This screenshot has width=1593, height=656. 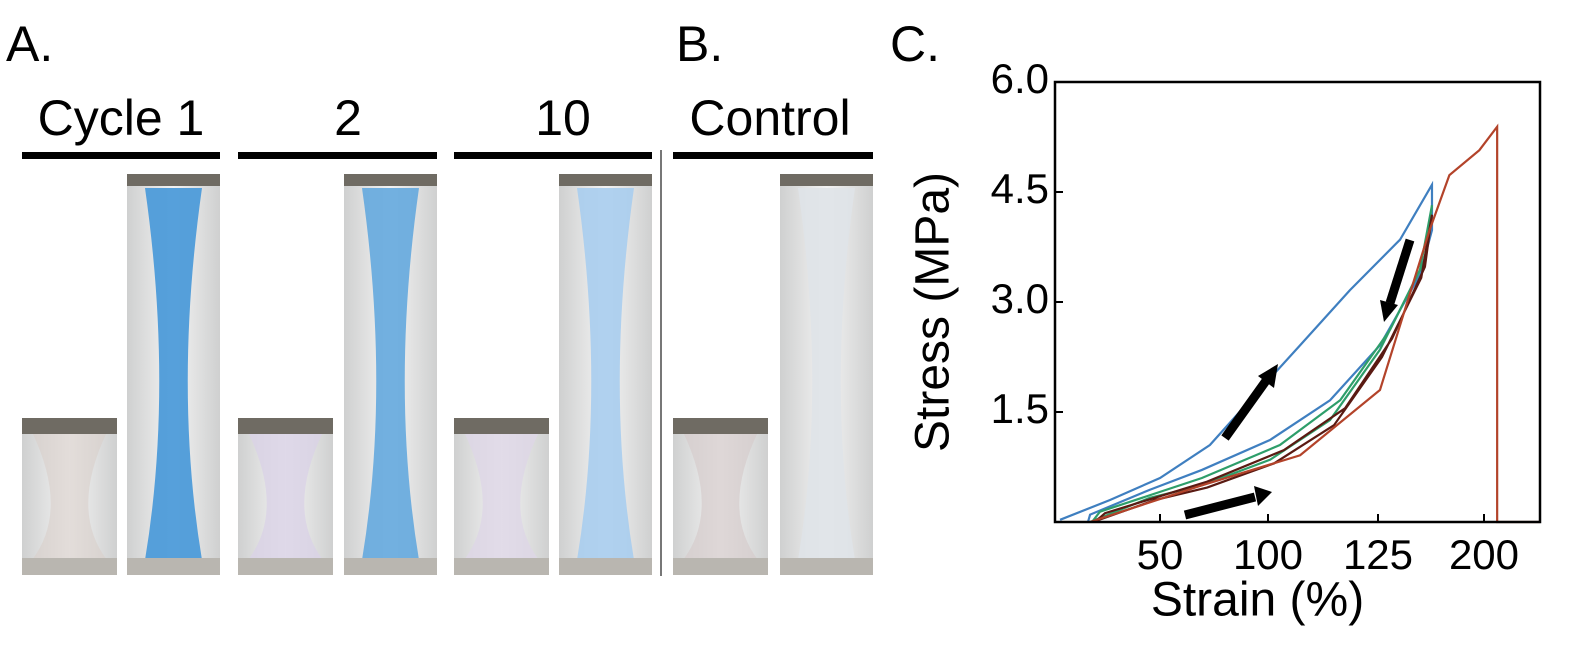 What do you see at coordinates (1020, 298) in the screenshot?
I see `y-tick-label: 3.0` at bounding box center [1020, 298].